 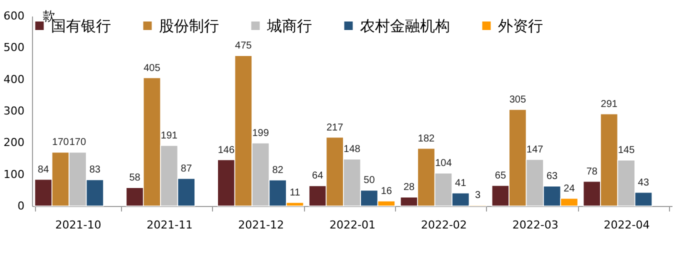 I want to click on data-label: 11, so click(x=295, y=193).